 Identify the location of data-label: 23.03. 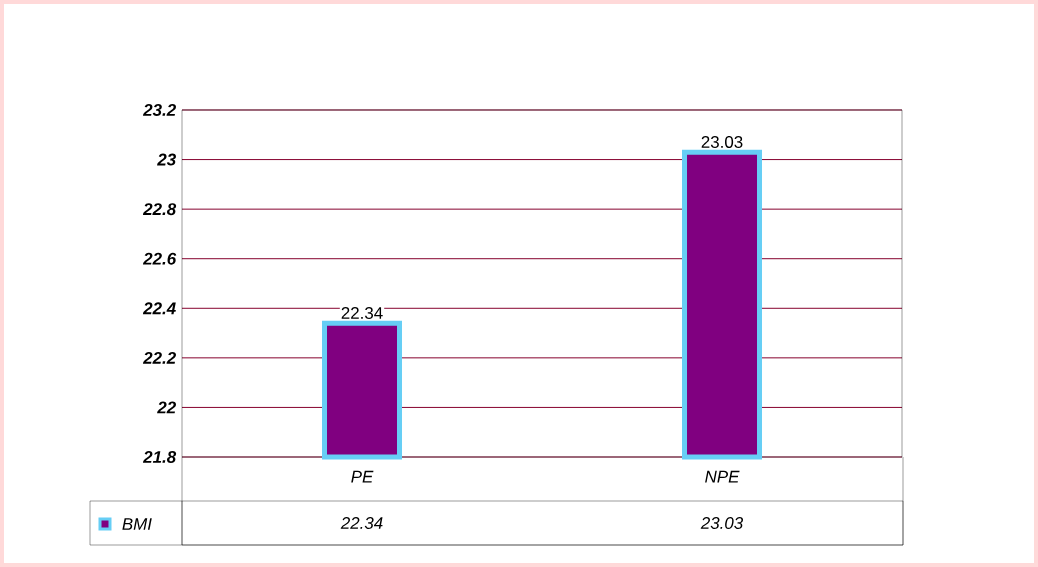
(722, 523).